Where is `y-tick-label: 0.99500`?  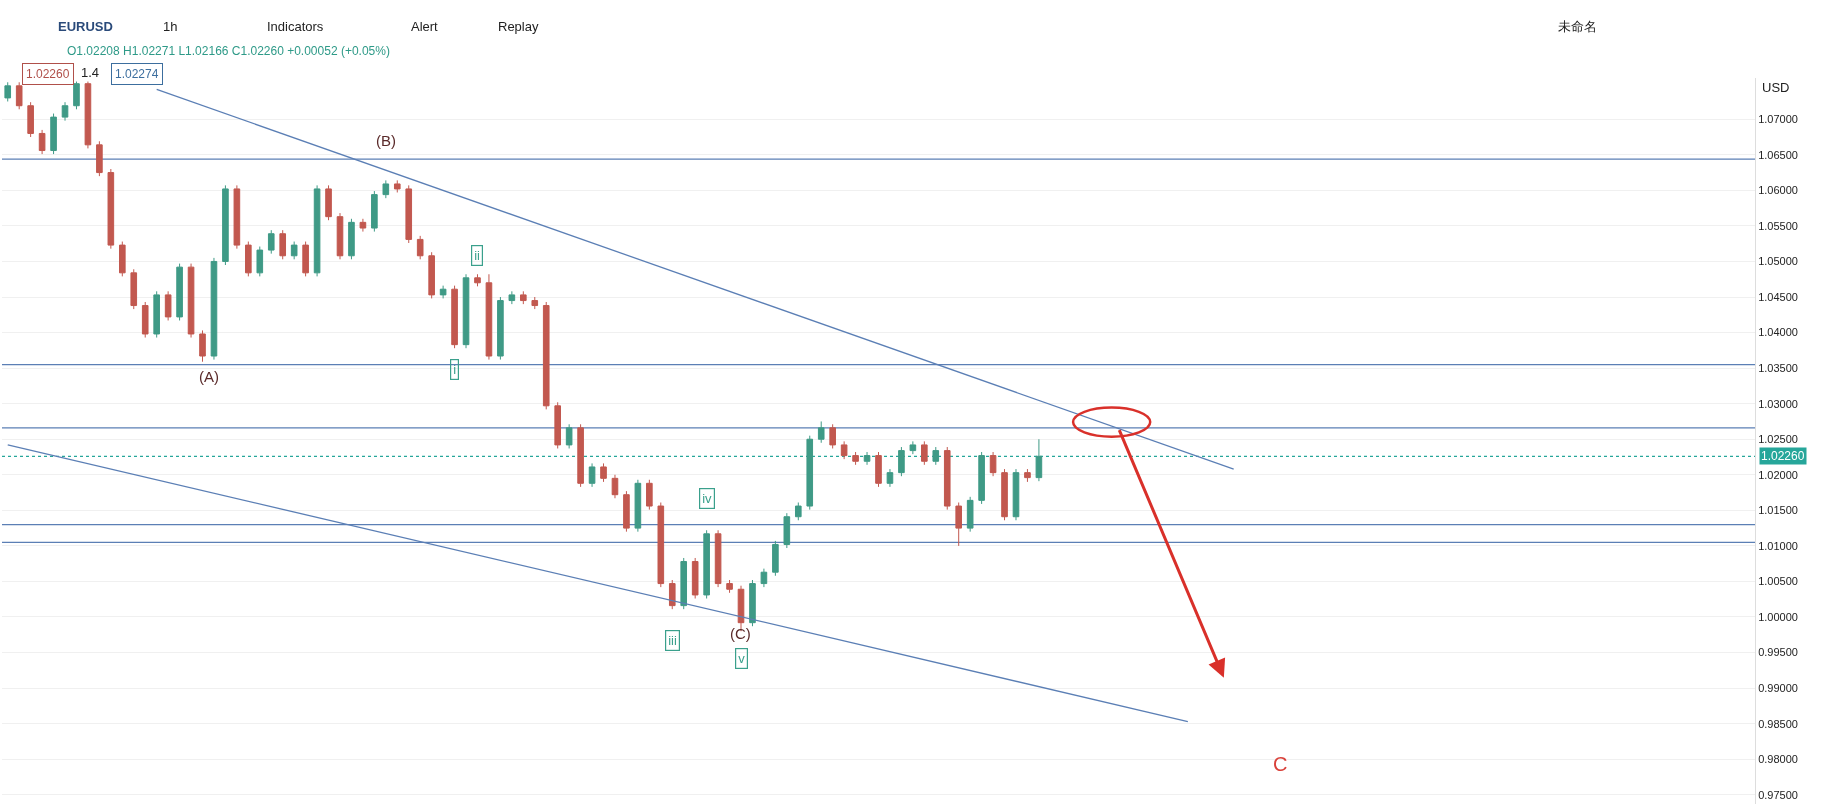
y-tick-label: 0.99500 is located at coordinates (1778, 652).